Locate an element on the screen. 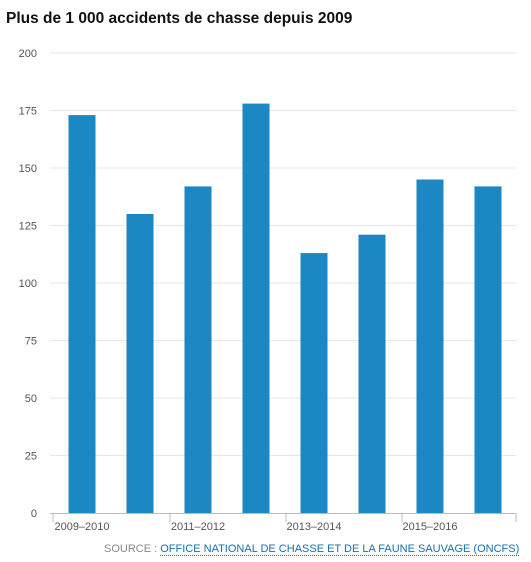 Image resolution: width=531 pixels, height=562 pixels. bar-2015–2016 is located at coordinates (430, 346).